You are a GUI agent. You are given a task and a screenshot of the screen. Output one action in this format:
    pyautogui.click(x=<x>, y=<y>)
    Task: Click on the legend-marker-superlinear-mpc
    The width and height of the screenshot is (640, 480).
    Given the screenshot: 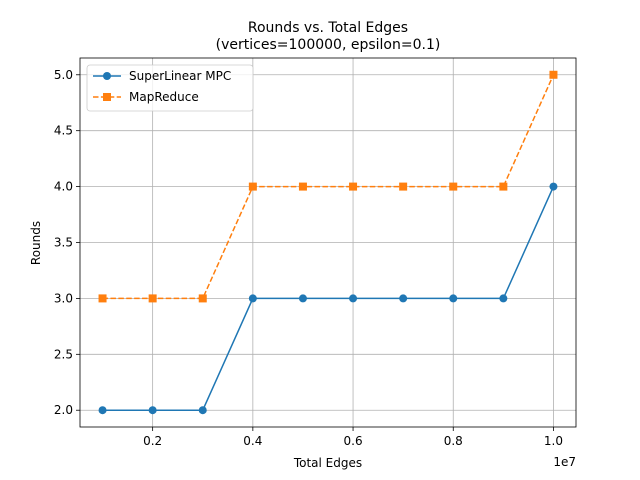 What is the action you would take?
    pyautogui.click(x=107, y=76)
    